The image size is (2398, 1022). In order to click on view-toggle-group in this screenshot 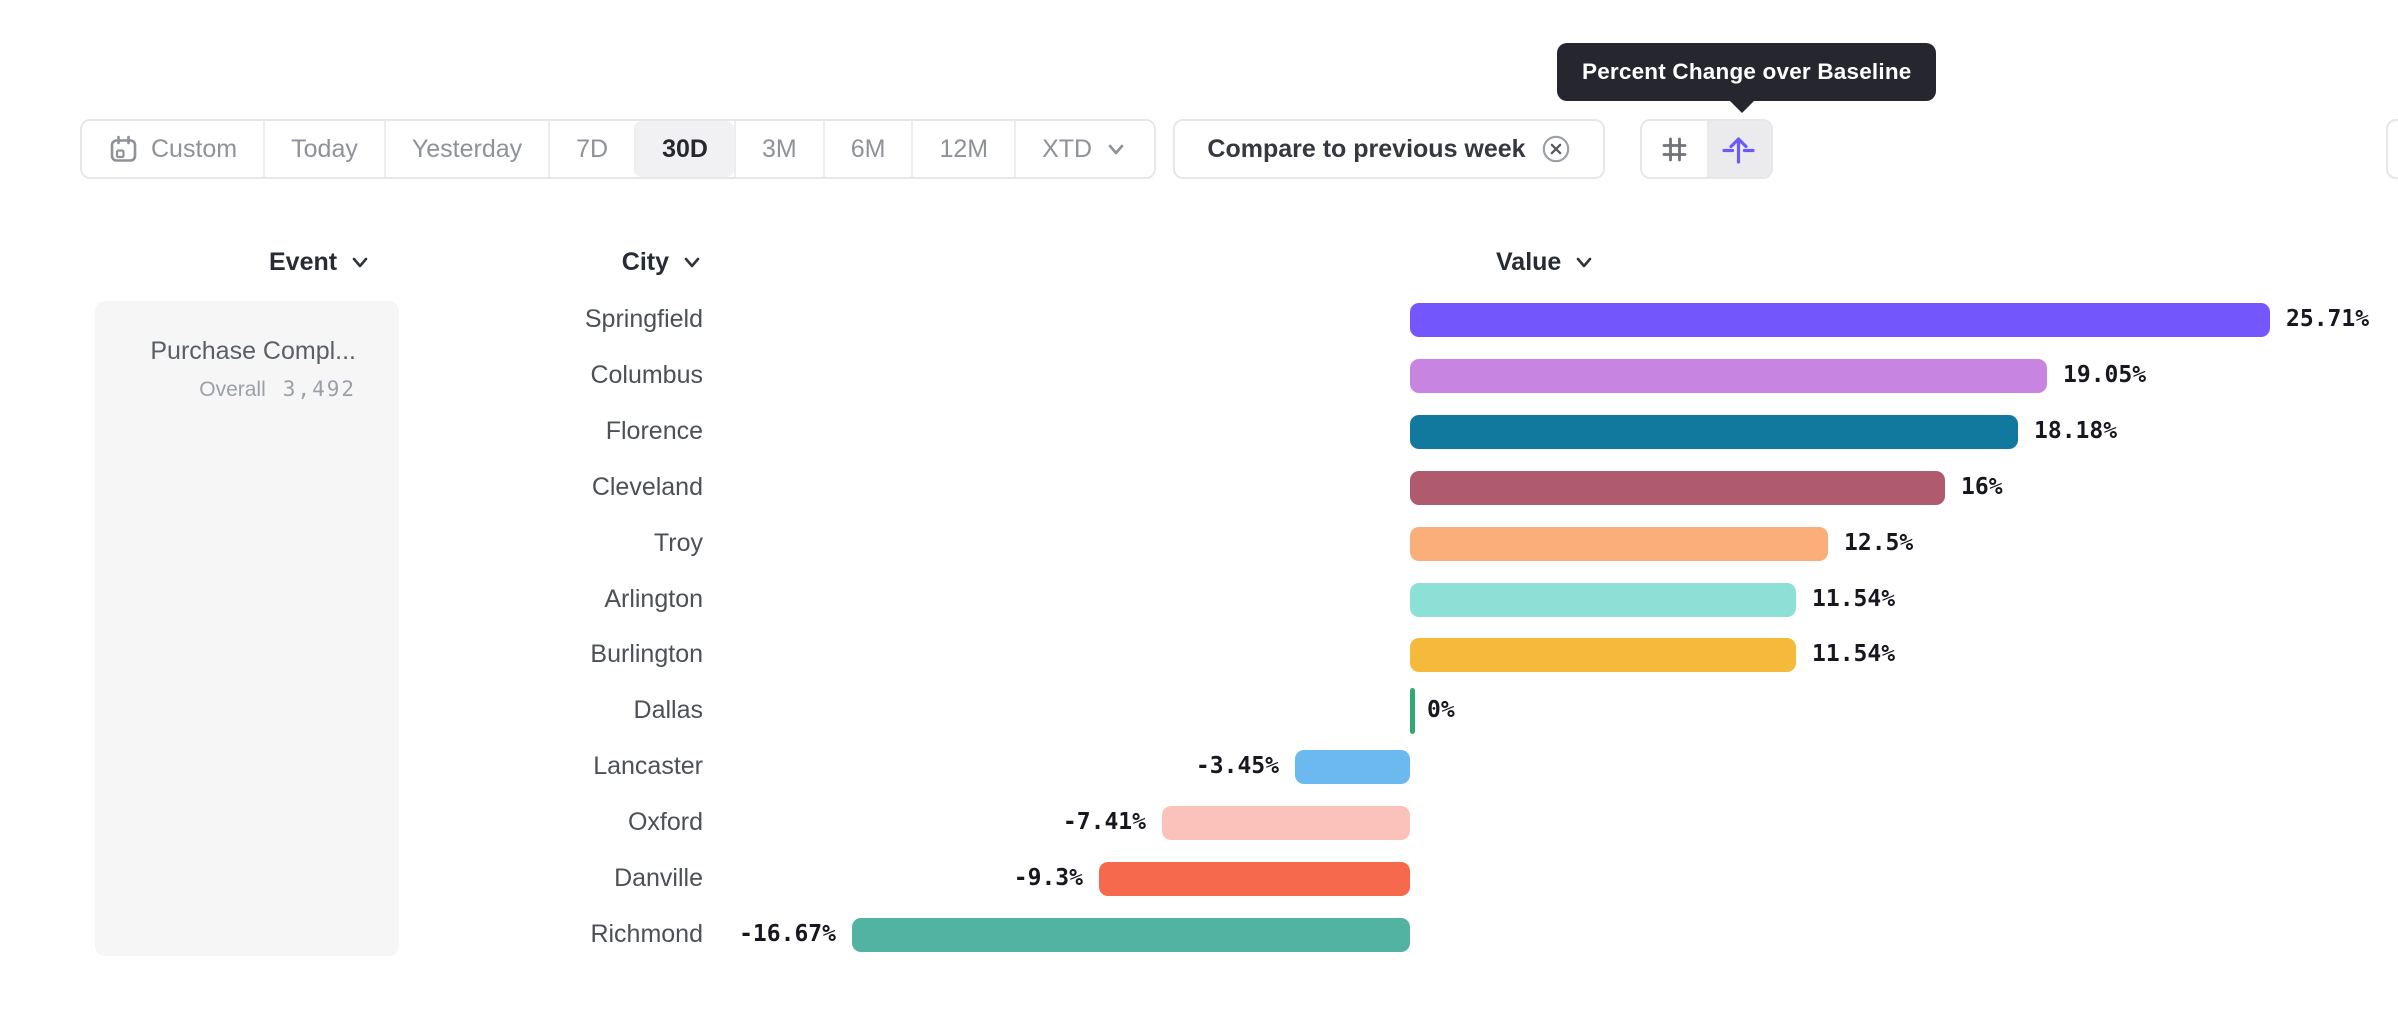, I will do `click(1706, 149)`.